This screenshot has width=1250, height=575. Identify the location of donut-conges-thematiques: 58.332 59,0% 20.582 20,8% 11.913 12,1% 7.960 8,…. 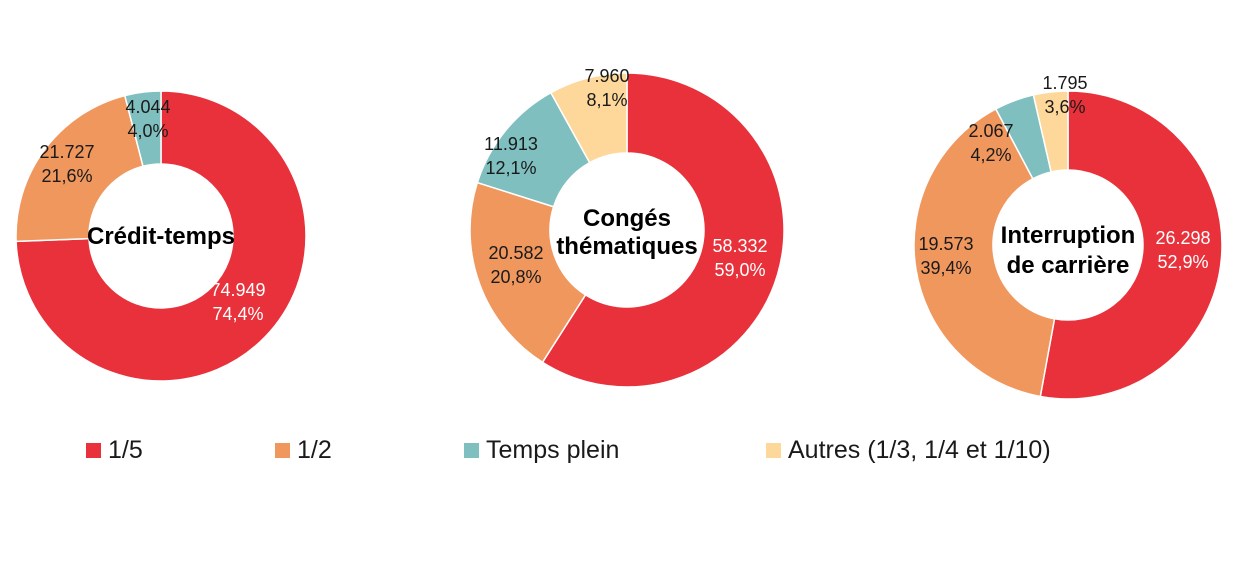
(627, 227).